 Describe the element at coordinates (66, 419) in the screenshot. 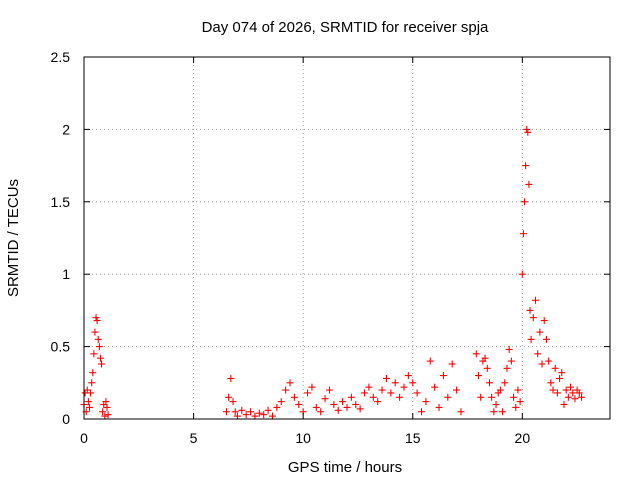

I see `y-tick-label: 0` at that location.